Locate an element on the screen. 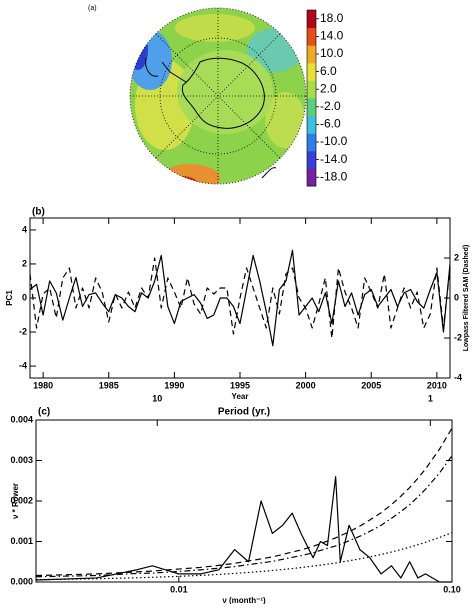 Image resolution: width=474 pixels, height=609 pixels. y-axis-title: PC1 is located at coordinates (9, 298).